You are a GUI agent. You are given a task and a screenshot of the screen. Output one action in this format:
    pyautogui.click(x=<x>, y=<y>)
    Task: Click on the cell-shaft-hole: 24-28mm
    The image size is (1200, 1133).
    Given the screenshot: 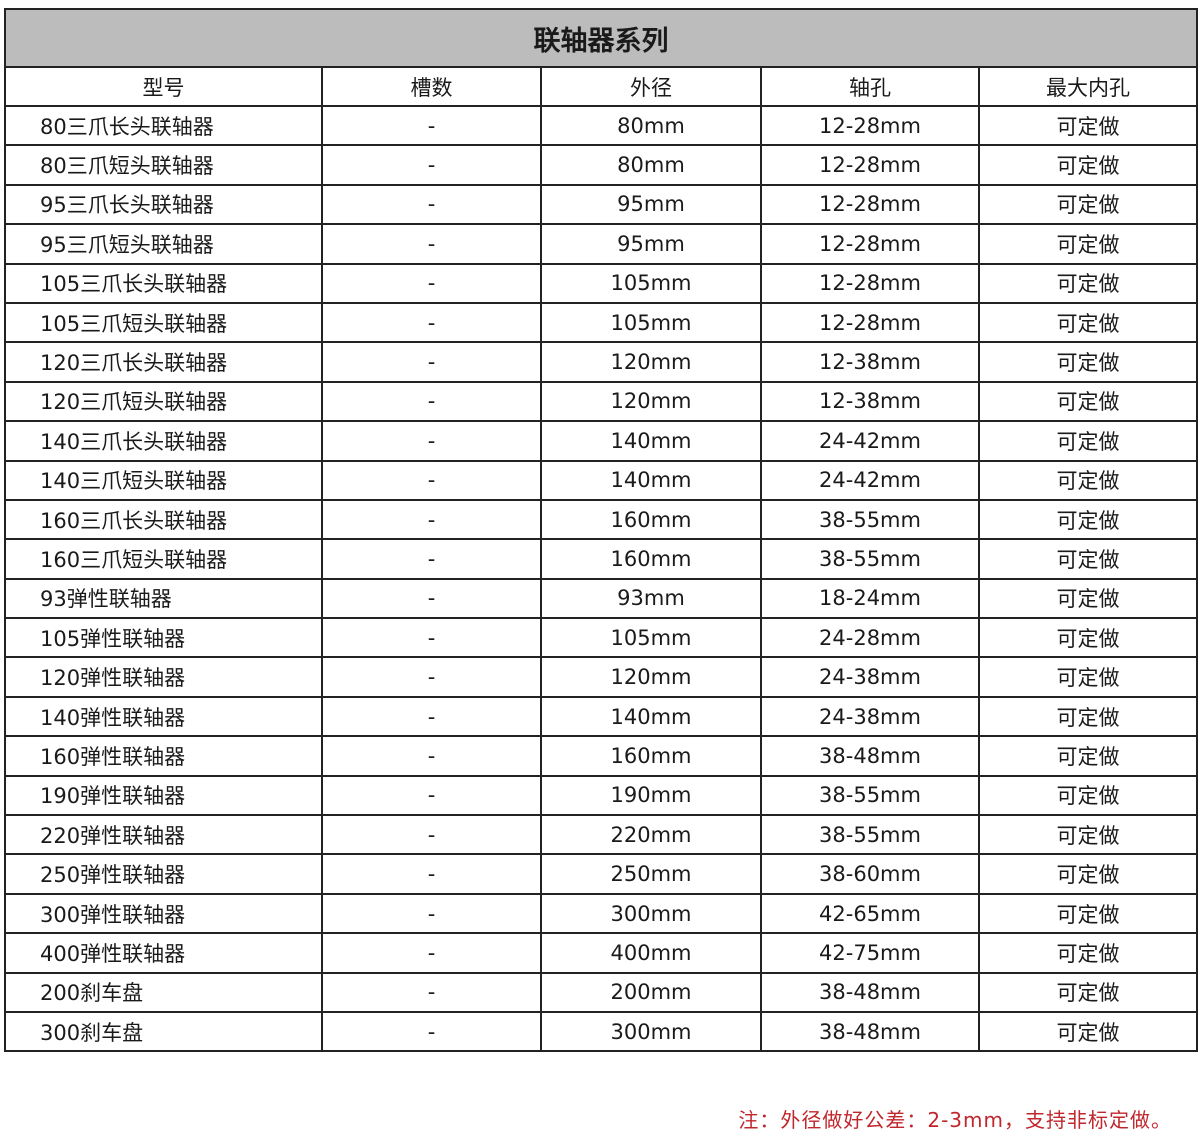 What is the action you would take?
    pyautogui.click(x=870, y=638)
    